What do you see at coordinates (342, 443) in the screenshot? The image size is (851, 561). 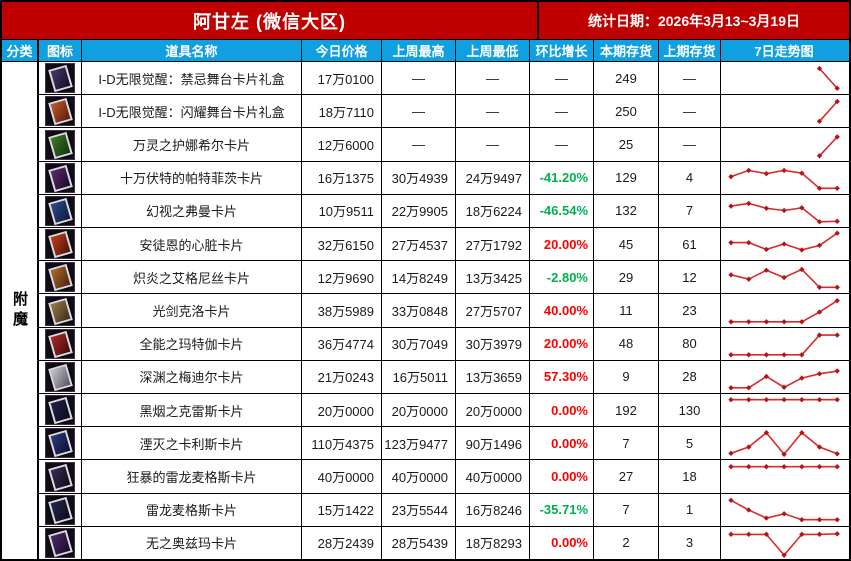 I see `today-price: 110万4375` at bounding box center [342, 443].